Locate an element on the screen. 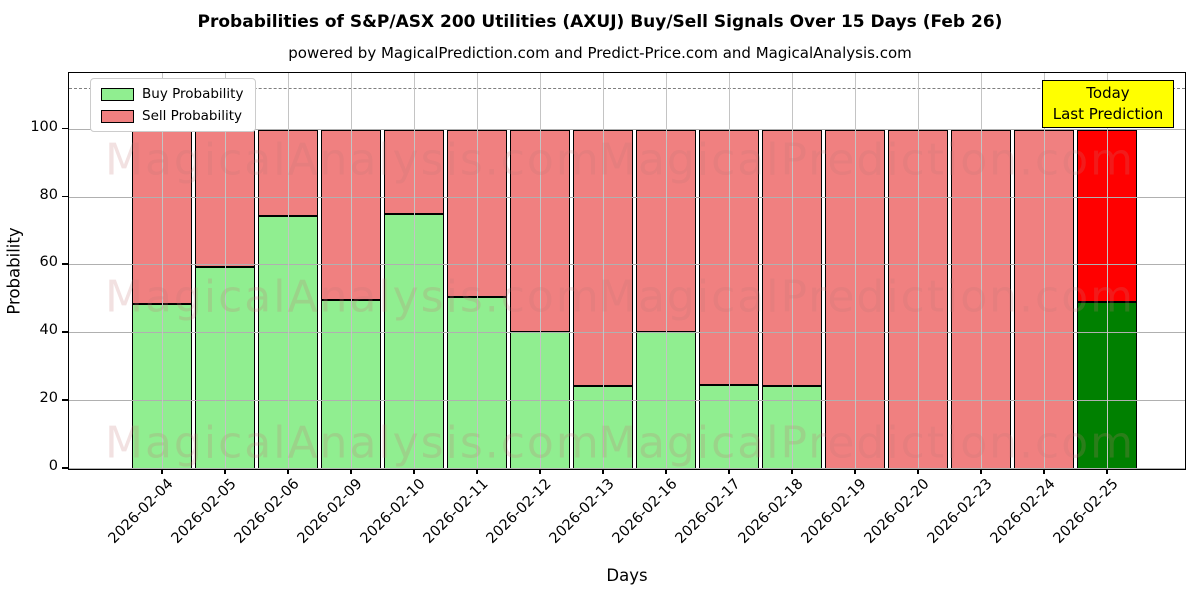  legend-label: Sell Probability is located at coordinates (192, 116).